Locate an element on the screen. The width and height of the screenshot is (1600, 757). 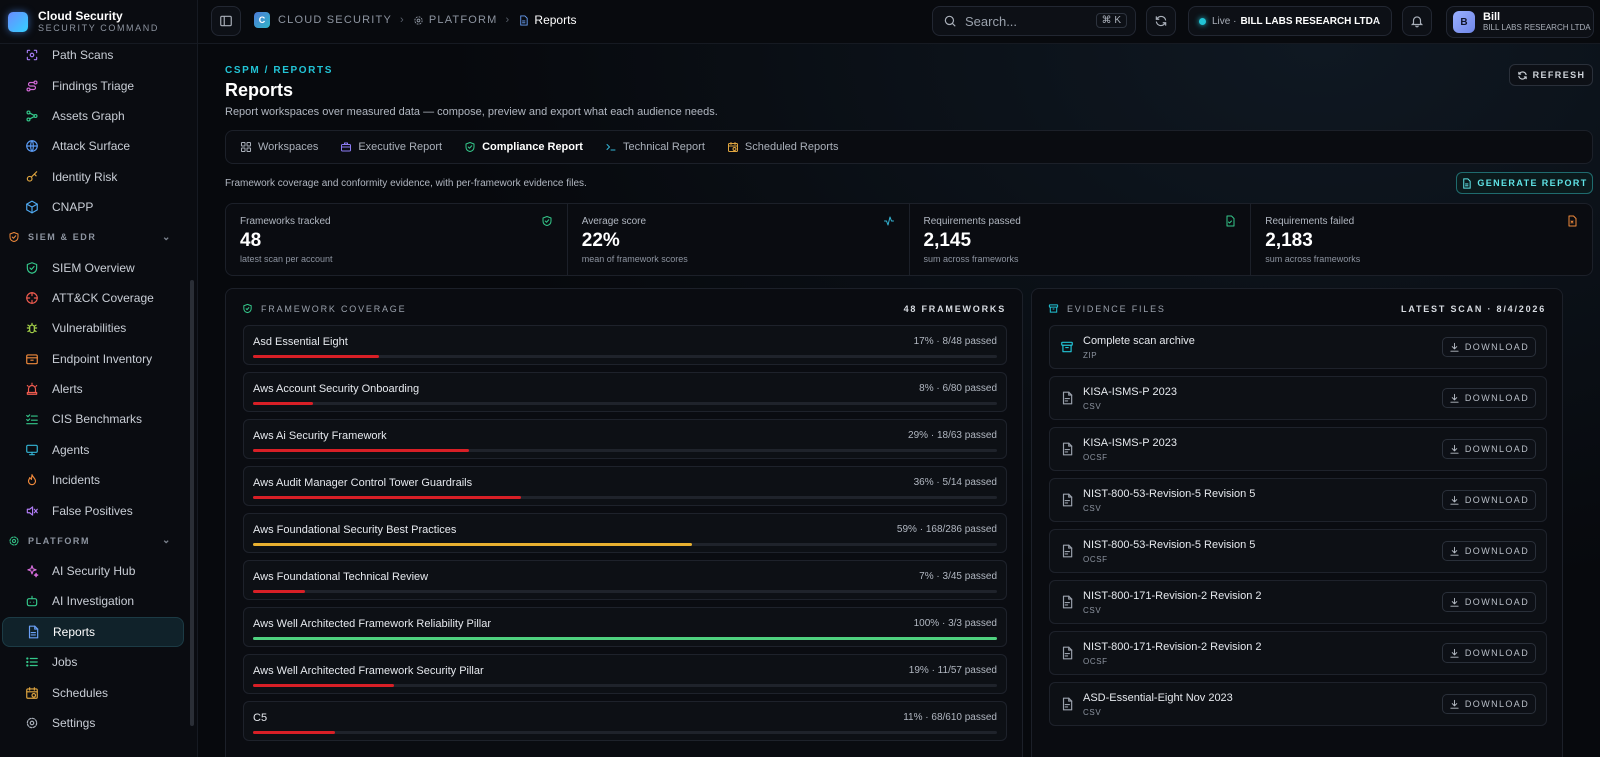
sidebar-item-label: Settings is located at coordinates (74, 723).